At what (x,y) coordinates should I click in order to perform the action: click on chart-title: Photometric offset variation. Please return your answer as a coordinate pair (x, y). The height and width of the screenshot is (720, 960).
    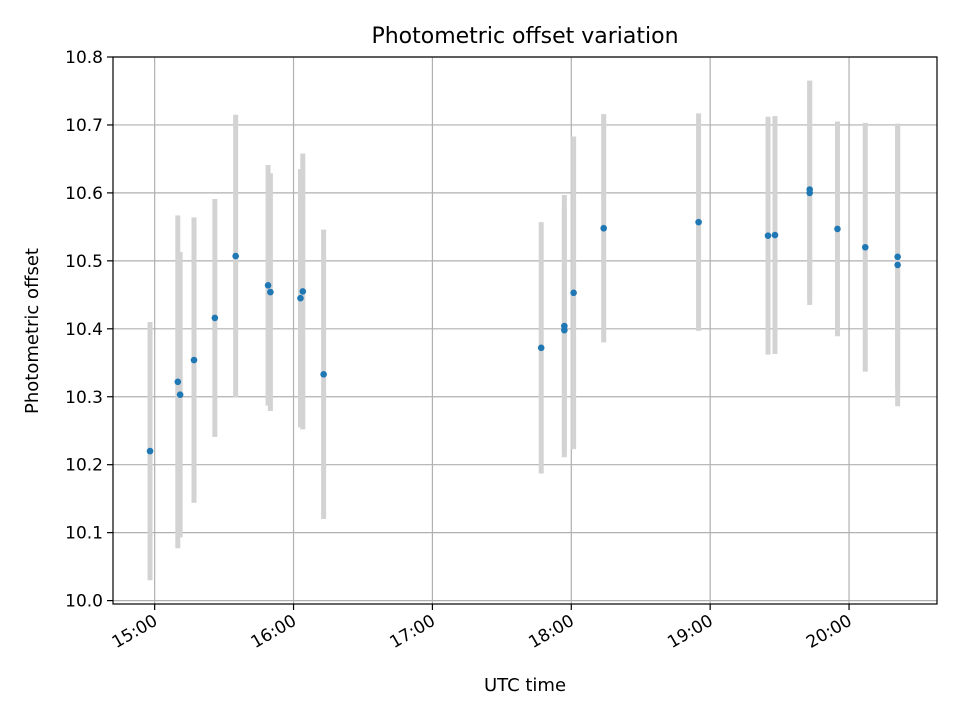
    Looking at the image, I should click on (524, 36).